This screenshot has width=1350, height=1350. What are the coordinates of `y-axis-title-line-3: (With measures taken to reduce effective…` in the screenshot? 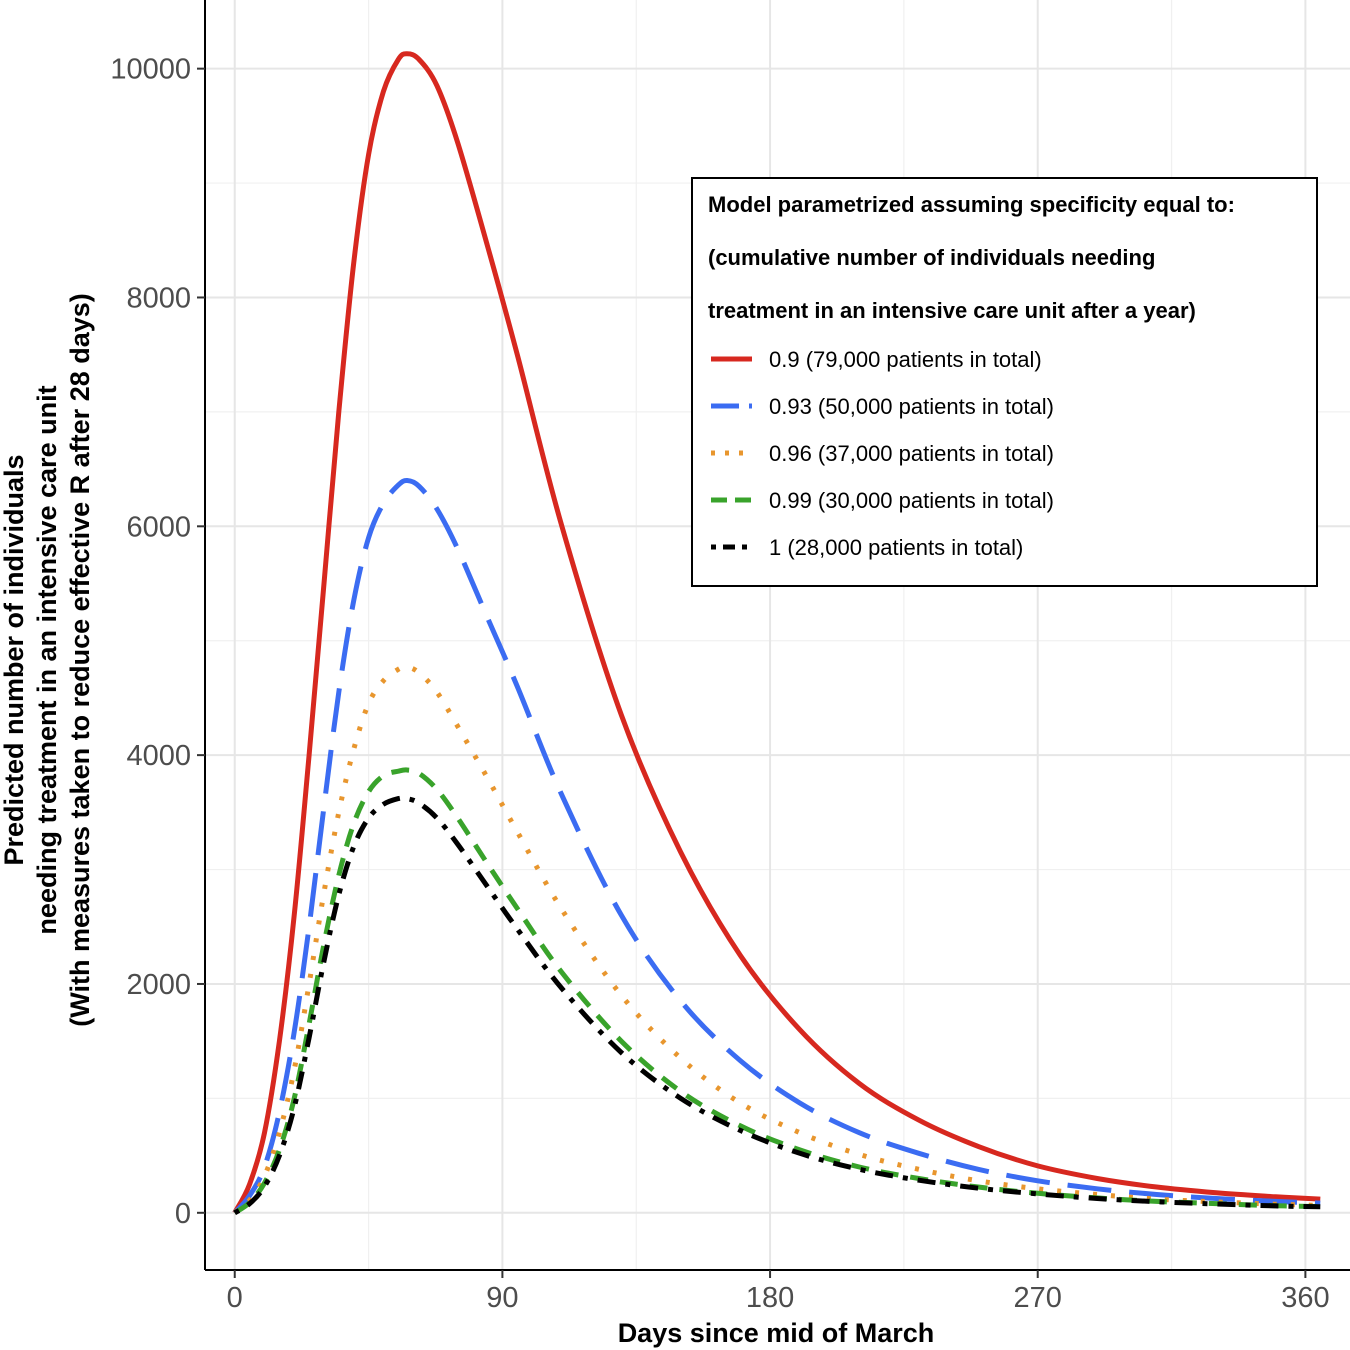 It's located at (80, 660).